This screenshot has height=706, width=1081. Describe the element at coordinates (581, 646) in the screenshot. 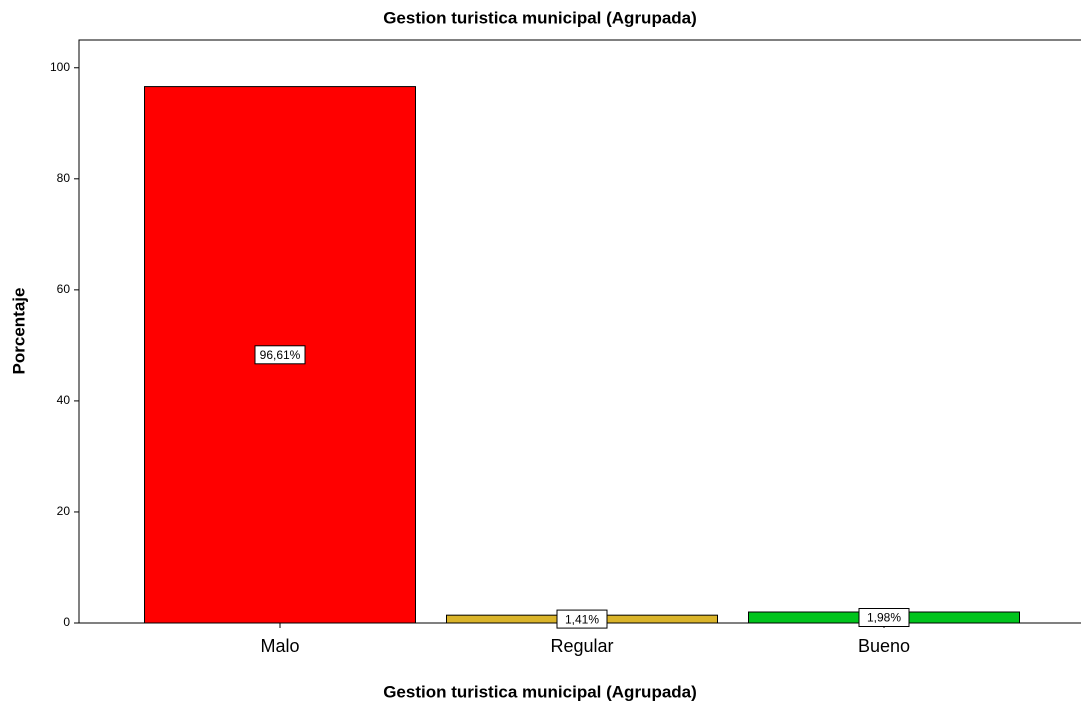

I see `x-tick-label: Regular` at that location.